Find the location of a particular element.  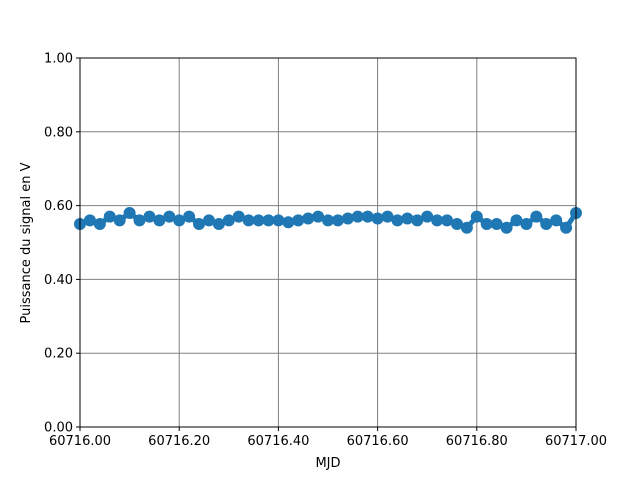

y-tick-label: 0.20 is located at coordinates (58, 354).